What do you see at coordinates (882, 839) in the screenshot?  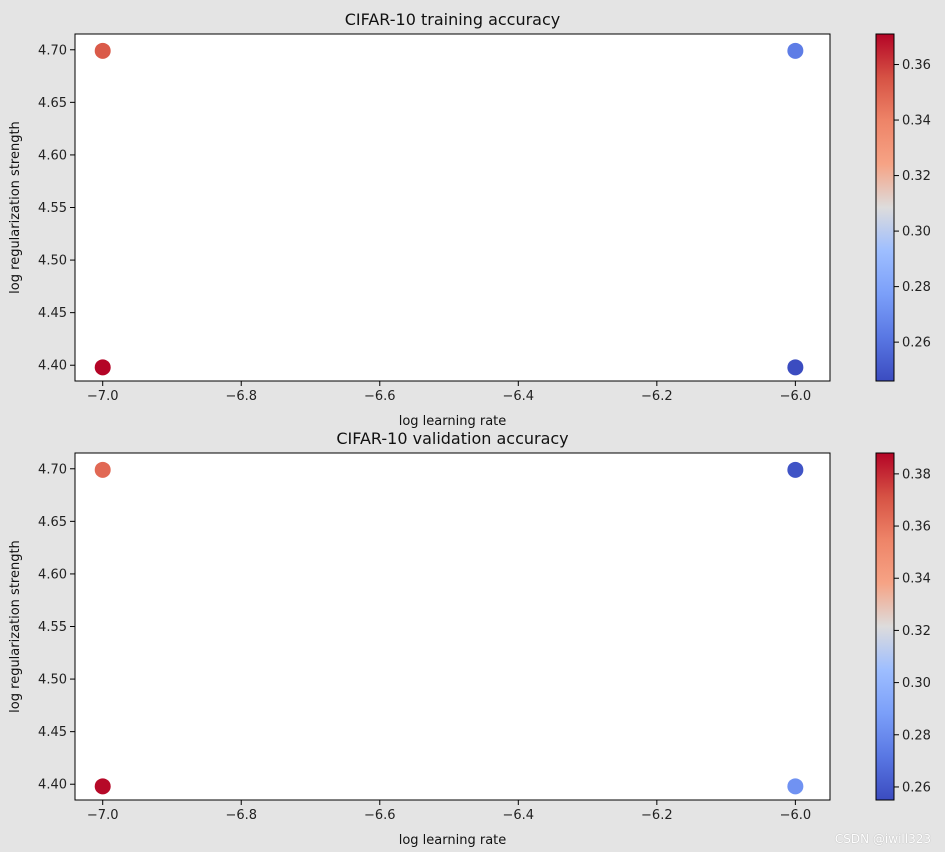 I see `watermark: CSDN @iwill323` at bounding box center [882, 839].